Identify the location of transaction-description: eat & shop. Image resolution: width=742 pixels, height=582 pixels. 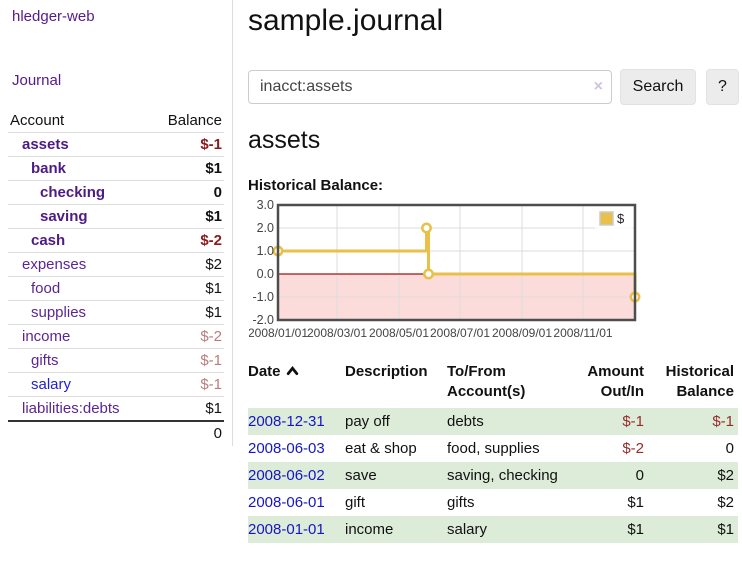
(381, 448).